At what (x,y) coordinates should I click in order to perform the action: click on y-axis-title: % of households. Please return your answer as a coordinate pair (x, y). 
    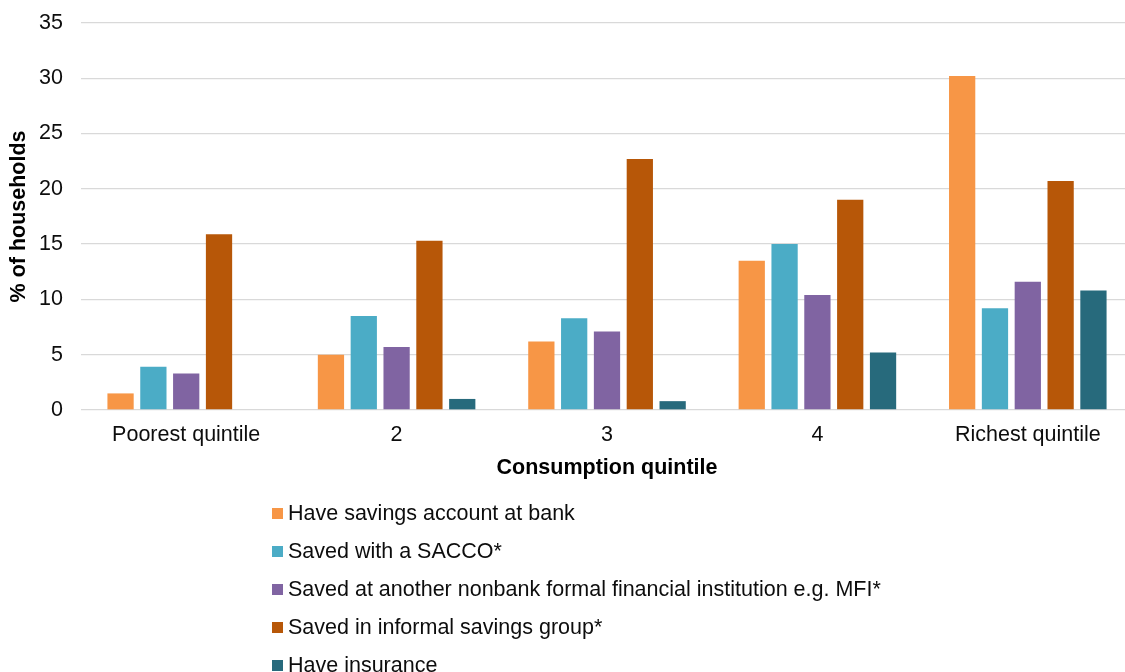
    Looking at the image, I should click on (17, 216).